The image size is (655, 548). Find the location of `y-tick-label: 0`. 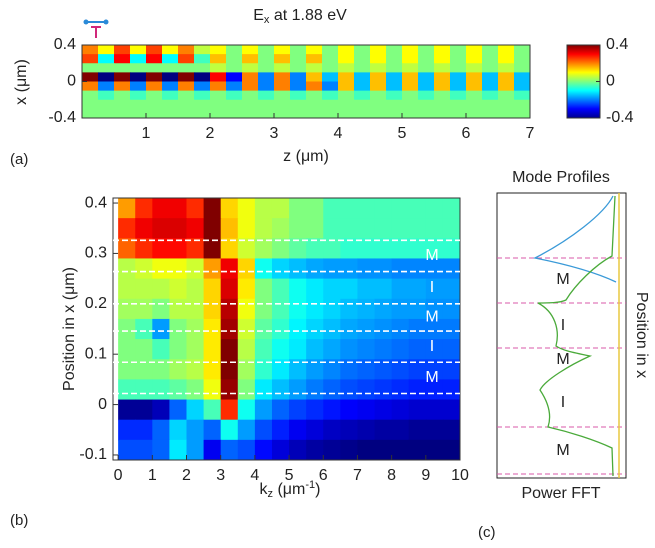

y-tick-label: 0 is located at coordinates (102, 404).